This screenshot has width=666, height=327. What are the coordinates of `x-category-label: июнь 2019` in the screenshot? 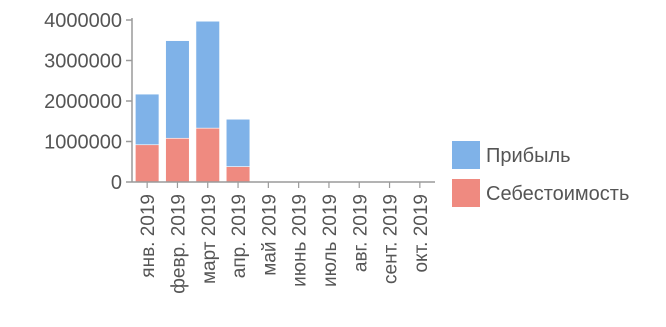 It's located at (300, 240).